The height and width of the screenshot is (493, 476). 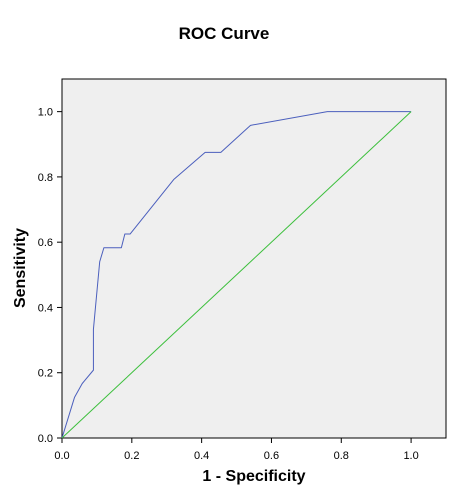 I want to click on x-axis-ticks: 0.0 0.2 0.4 0.6 0.8 1.0, so click(x=236, y=450).